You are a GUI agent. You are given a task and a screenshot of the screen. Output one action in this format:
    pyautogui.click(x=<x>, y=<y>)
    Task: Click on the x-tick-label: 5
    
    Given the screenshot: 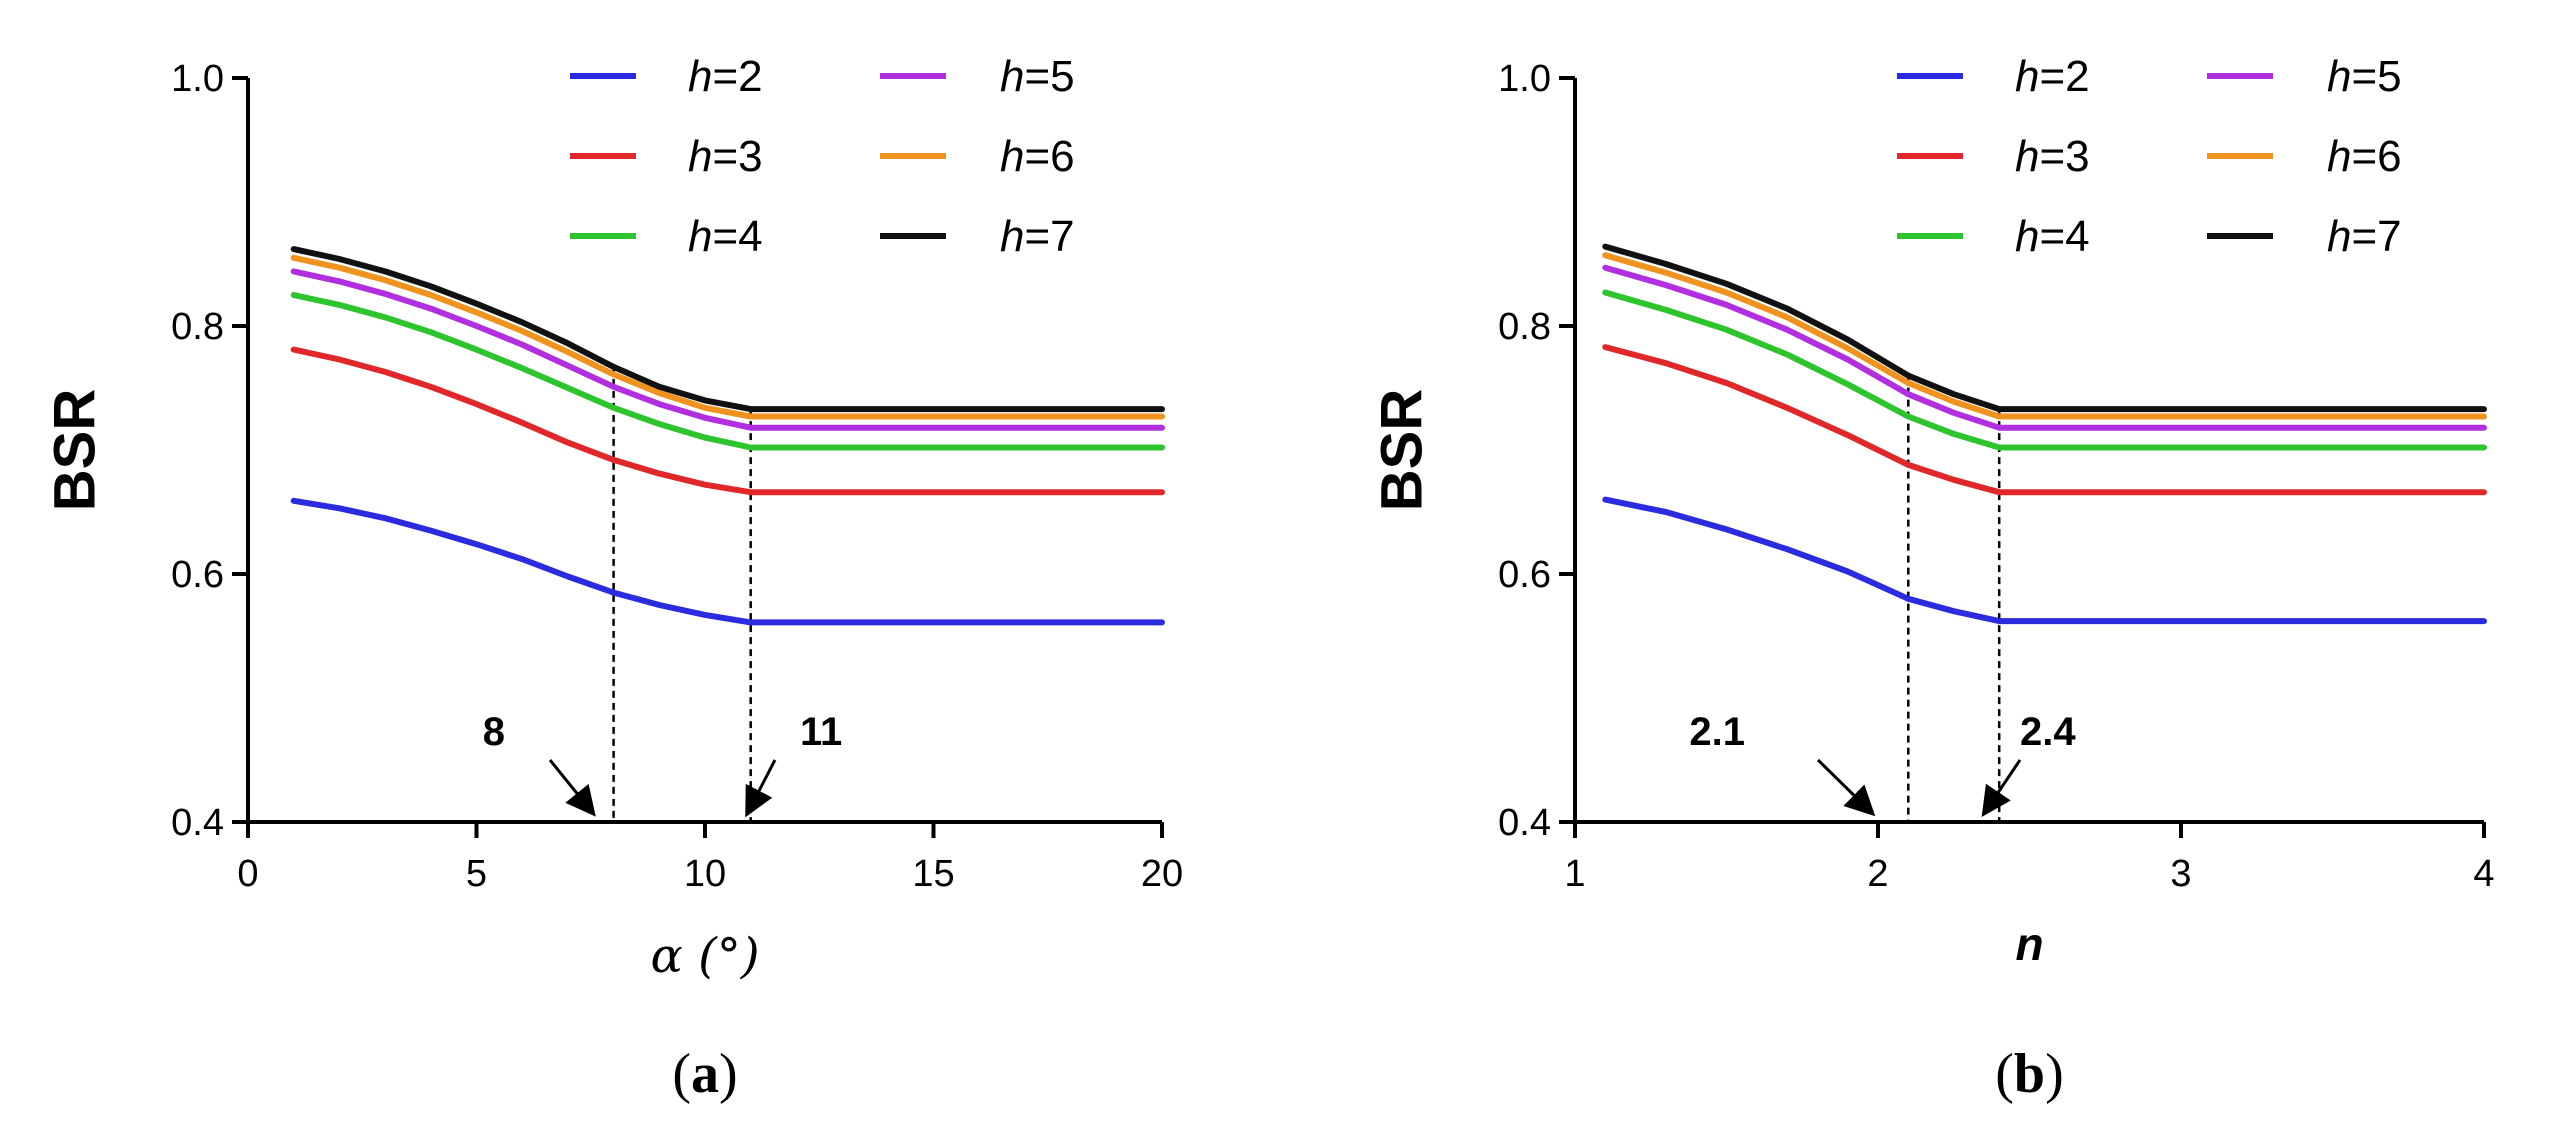 What is the action you would take?
    pyautogui.click(x=476, y=874)
    